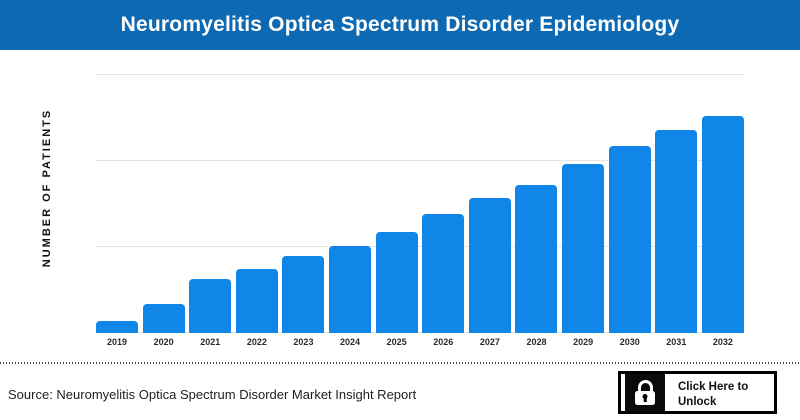 Image resolution: width=800 pixels, height=420 pixels. Describe the element at coordinates (722, 342) in the screenshot. I see `year-label-2032: 2032` at that location.